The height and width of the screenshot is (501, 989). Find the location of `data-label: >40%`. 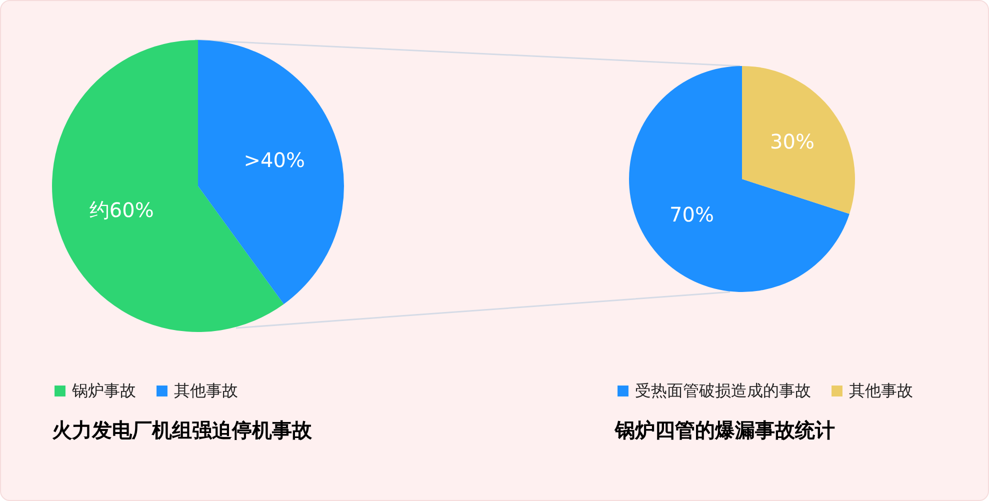

data-label: >40% is located at coordinates (274, 160).